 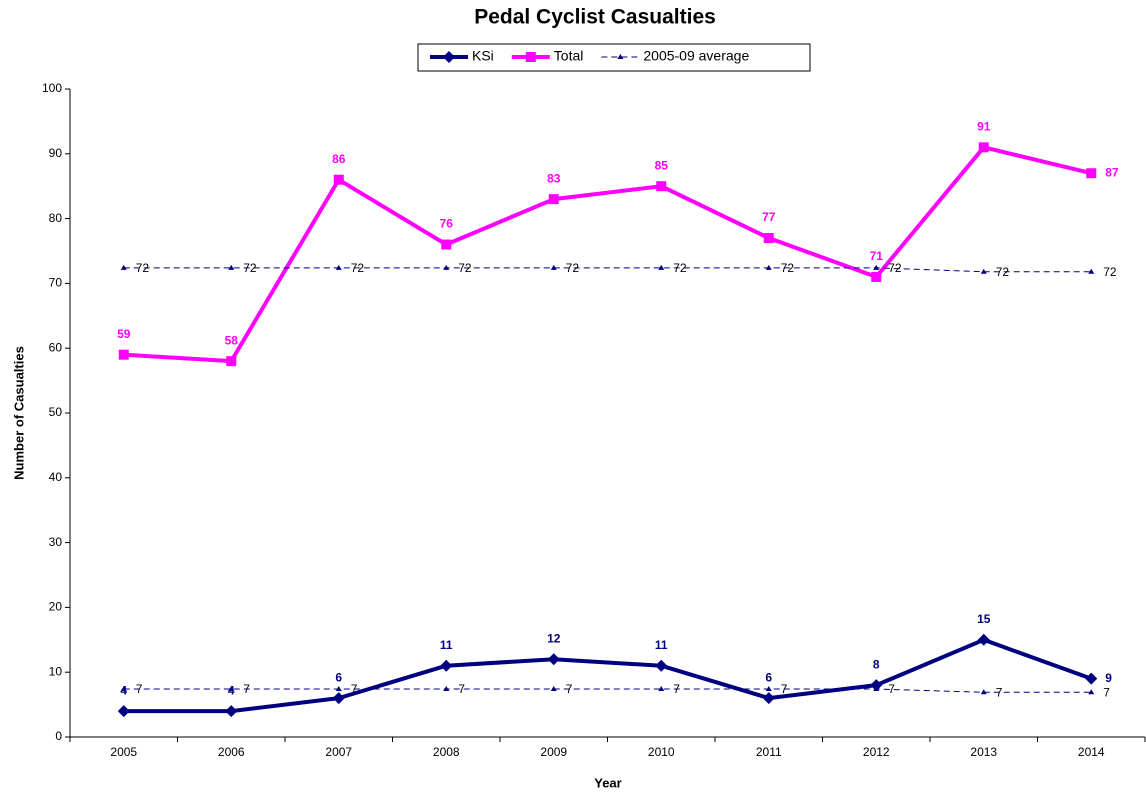 I want to click on x-tick-label: 2007, so click(x=338, y=752).